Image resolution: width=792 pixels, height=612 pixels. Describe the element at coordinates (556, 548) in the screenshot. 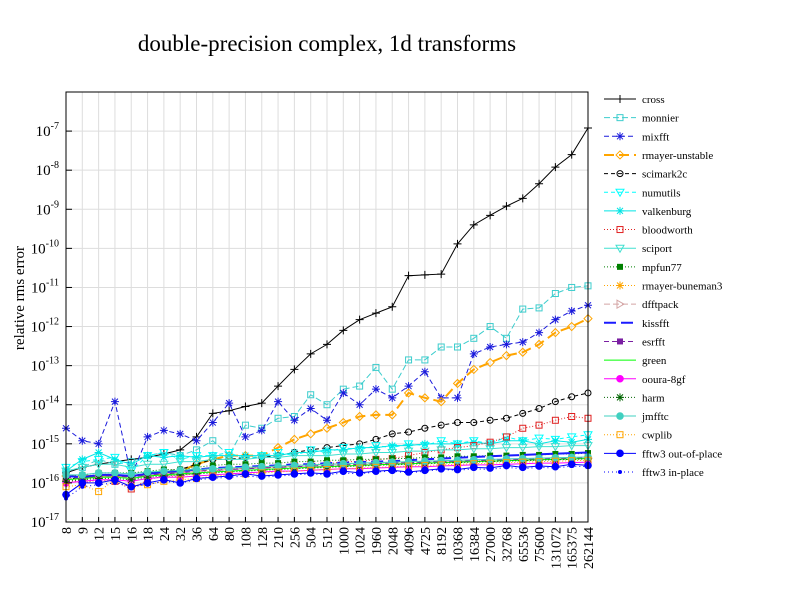

I see `x-tick-label: 131072` at that location.